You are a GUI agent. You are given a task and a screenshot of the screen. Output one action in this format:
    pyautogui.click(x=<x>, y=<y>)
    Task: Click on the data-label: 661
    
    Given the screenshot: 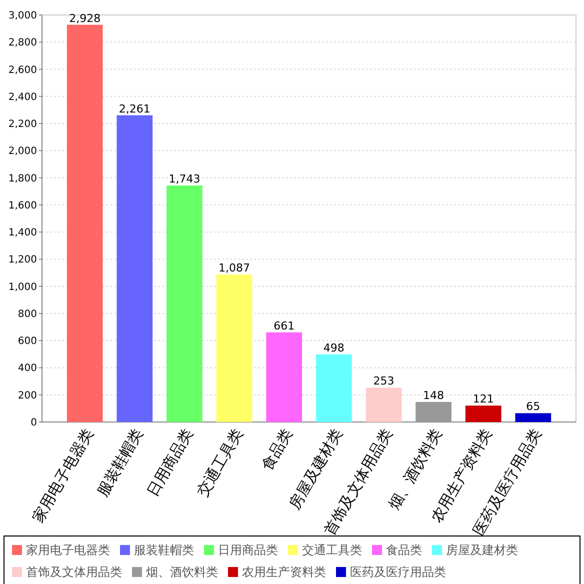 What is the action you would take?
    pyautogui.click(x=284, y=325)
    